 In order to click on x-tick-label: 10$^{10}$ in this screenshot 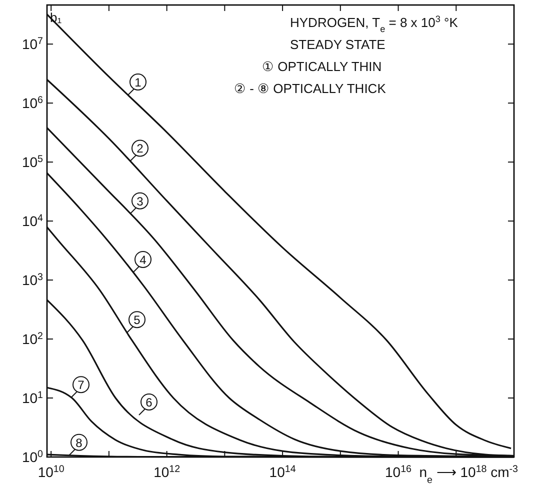, I will do `click(51, 472)`.